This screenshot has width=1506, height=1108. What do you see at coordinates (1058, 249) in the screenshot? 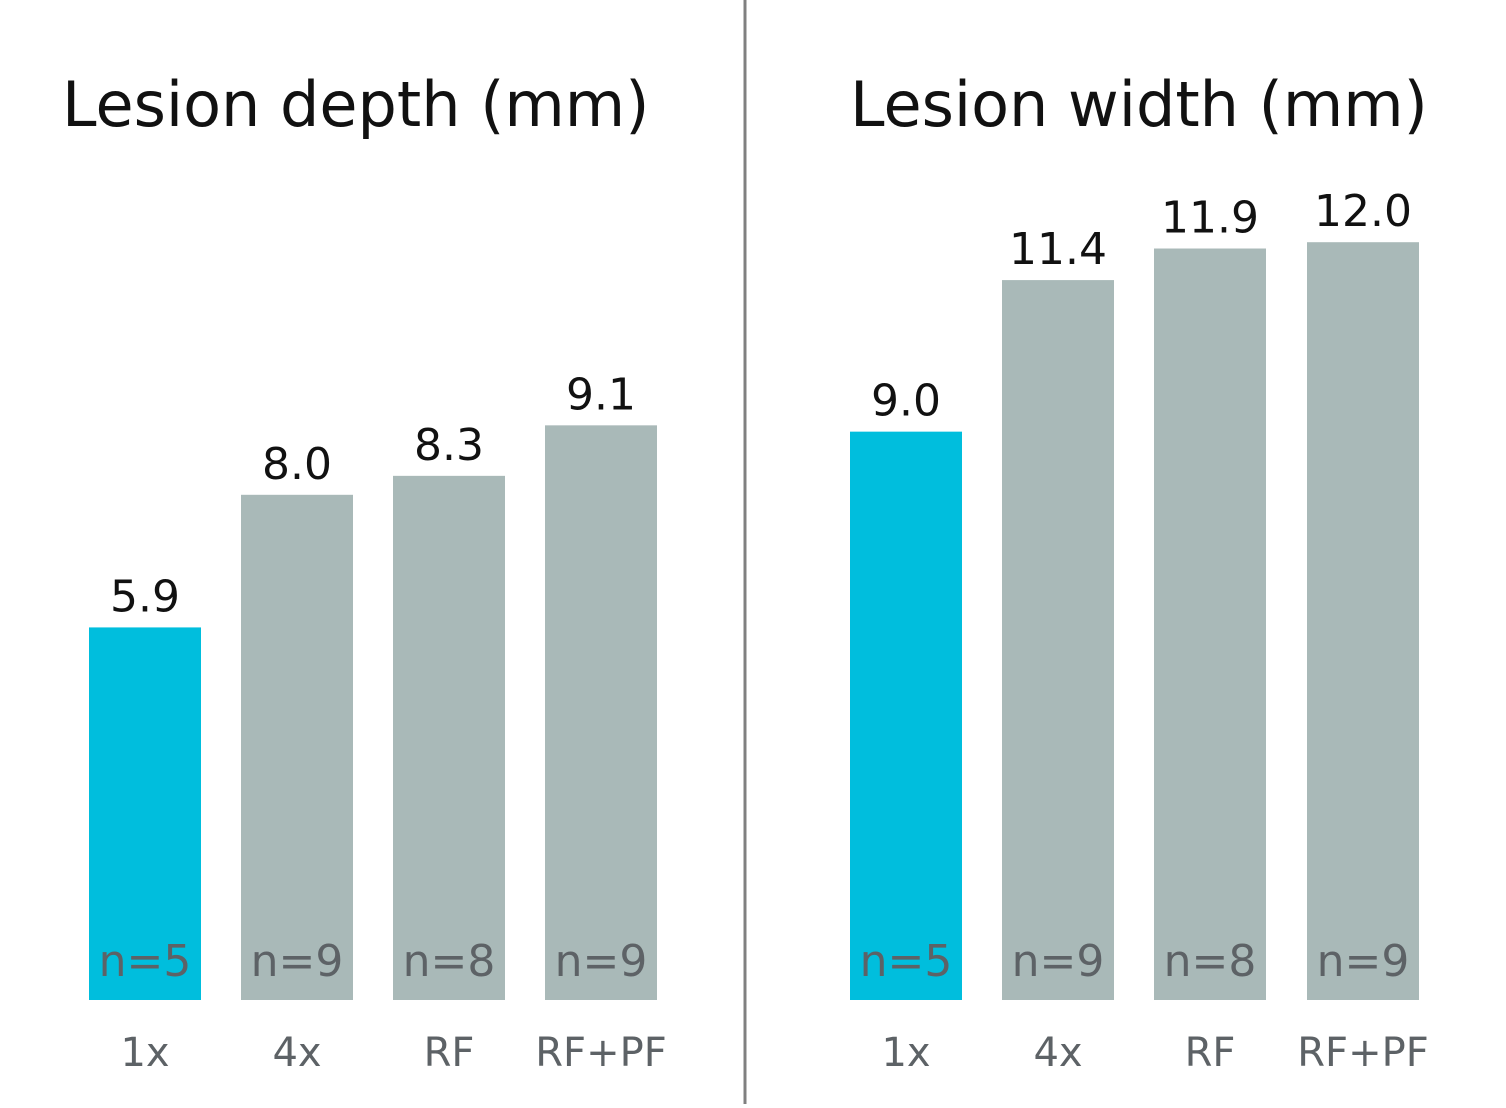
I see `width-value-label-2: 11.4` at bounding box center [1058, 249].